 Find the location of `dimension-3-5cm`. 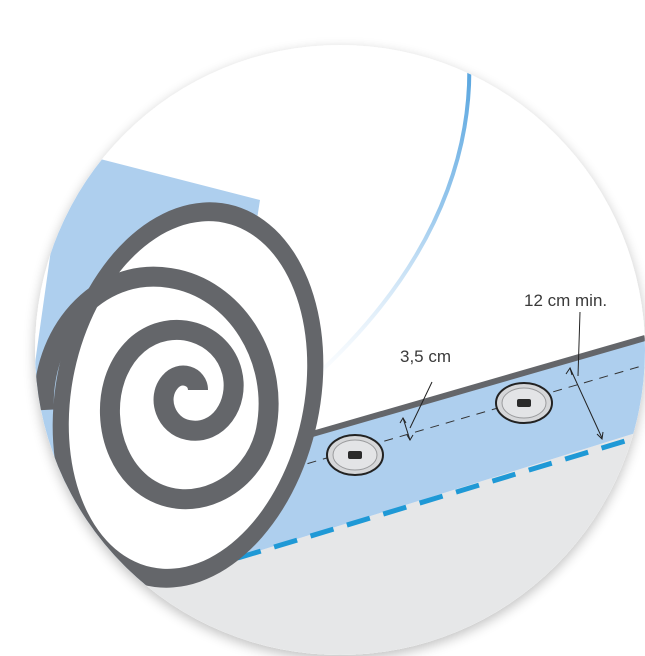

dimension-3-5cm is located at coordinates (416, 411).